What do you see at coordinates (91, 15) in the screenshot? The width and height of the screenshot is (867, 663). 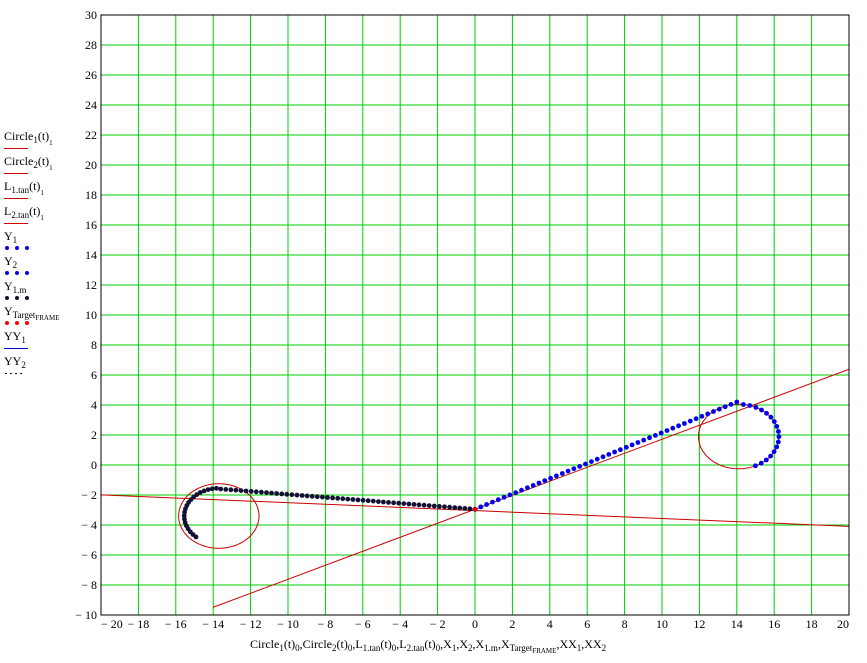 I see `y-tick-label: 30` at bounding box center [91, 15].